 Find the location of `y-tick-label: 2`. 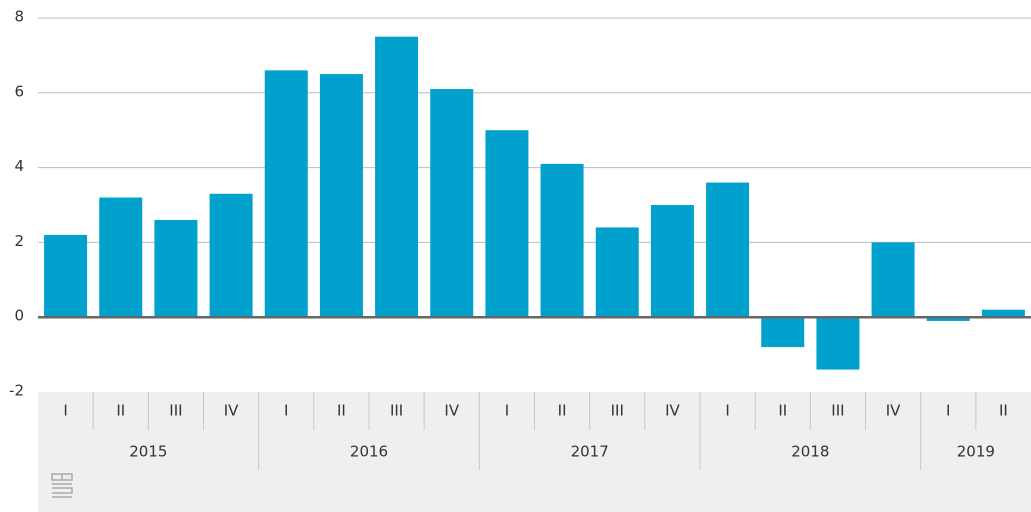

y-tick-label: 2 is located at coordinates (19, 241).